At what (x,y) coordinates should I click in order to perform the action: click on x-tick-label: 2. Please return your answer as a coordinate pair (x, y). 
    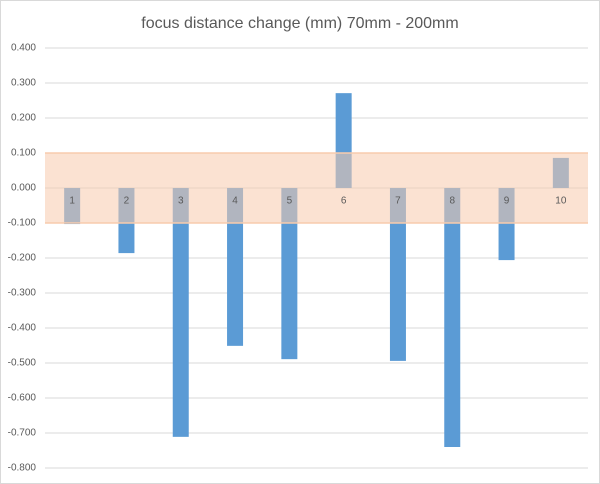
    Looking at the image, I should click on (127, 201).